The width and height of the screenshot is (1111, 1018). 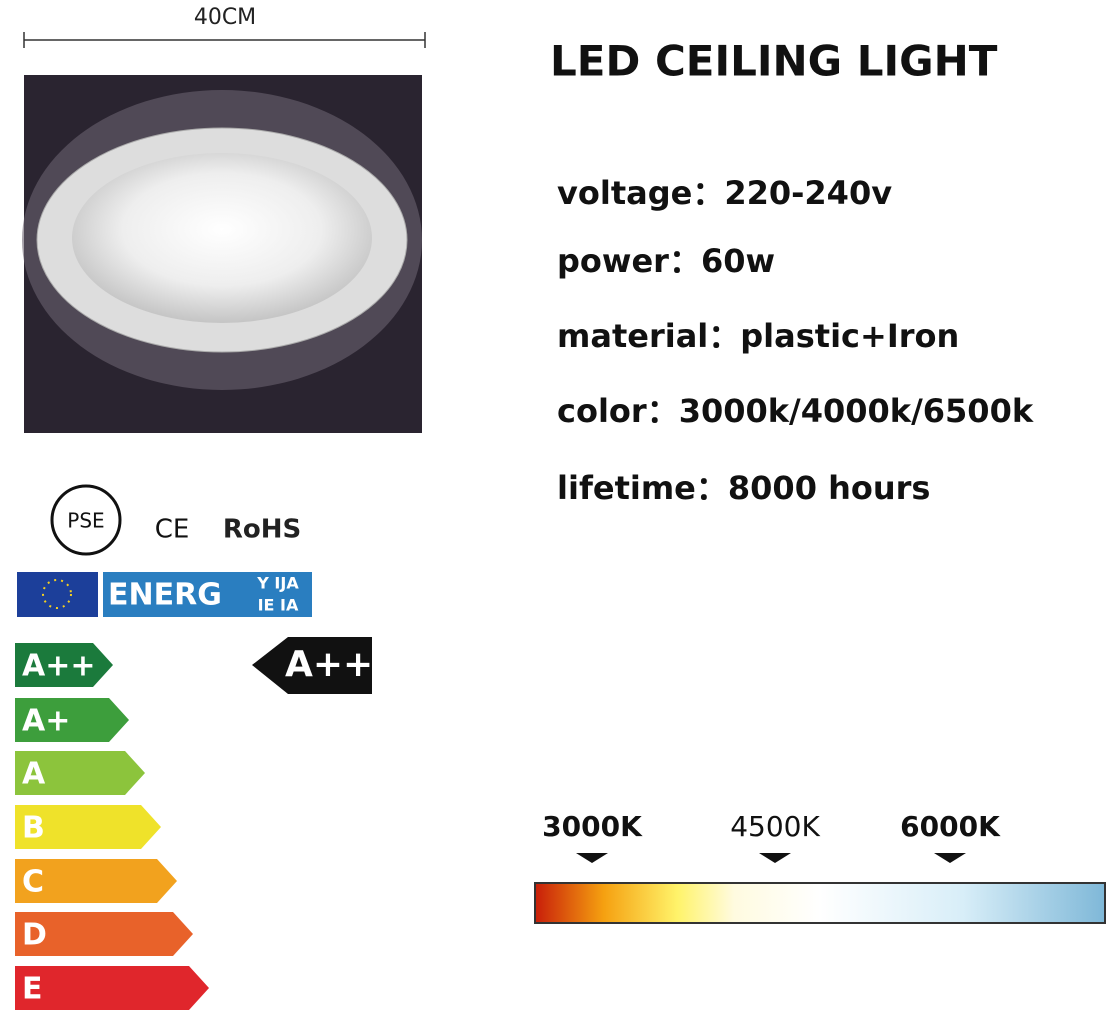 What do you see at coordinates (262, 530) in the screenshot?
I see `cert-label: RoHS` at bounding box center [262, 530].